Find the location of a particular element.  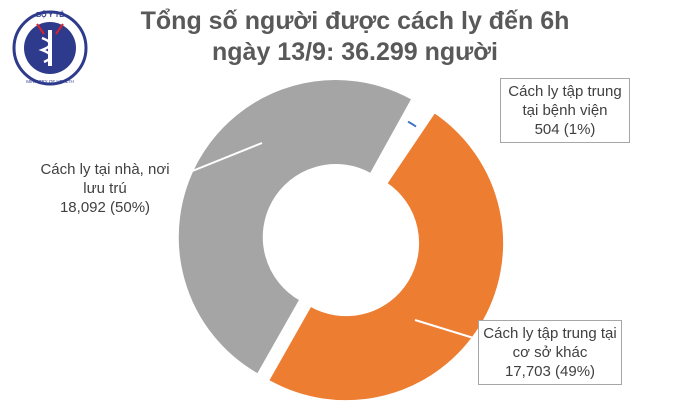

logo: BỘ Y TẾ MINISTRY OF HEALTH is located at coordinates (50, 47).